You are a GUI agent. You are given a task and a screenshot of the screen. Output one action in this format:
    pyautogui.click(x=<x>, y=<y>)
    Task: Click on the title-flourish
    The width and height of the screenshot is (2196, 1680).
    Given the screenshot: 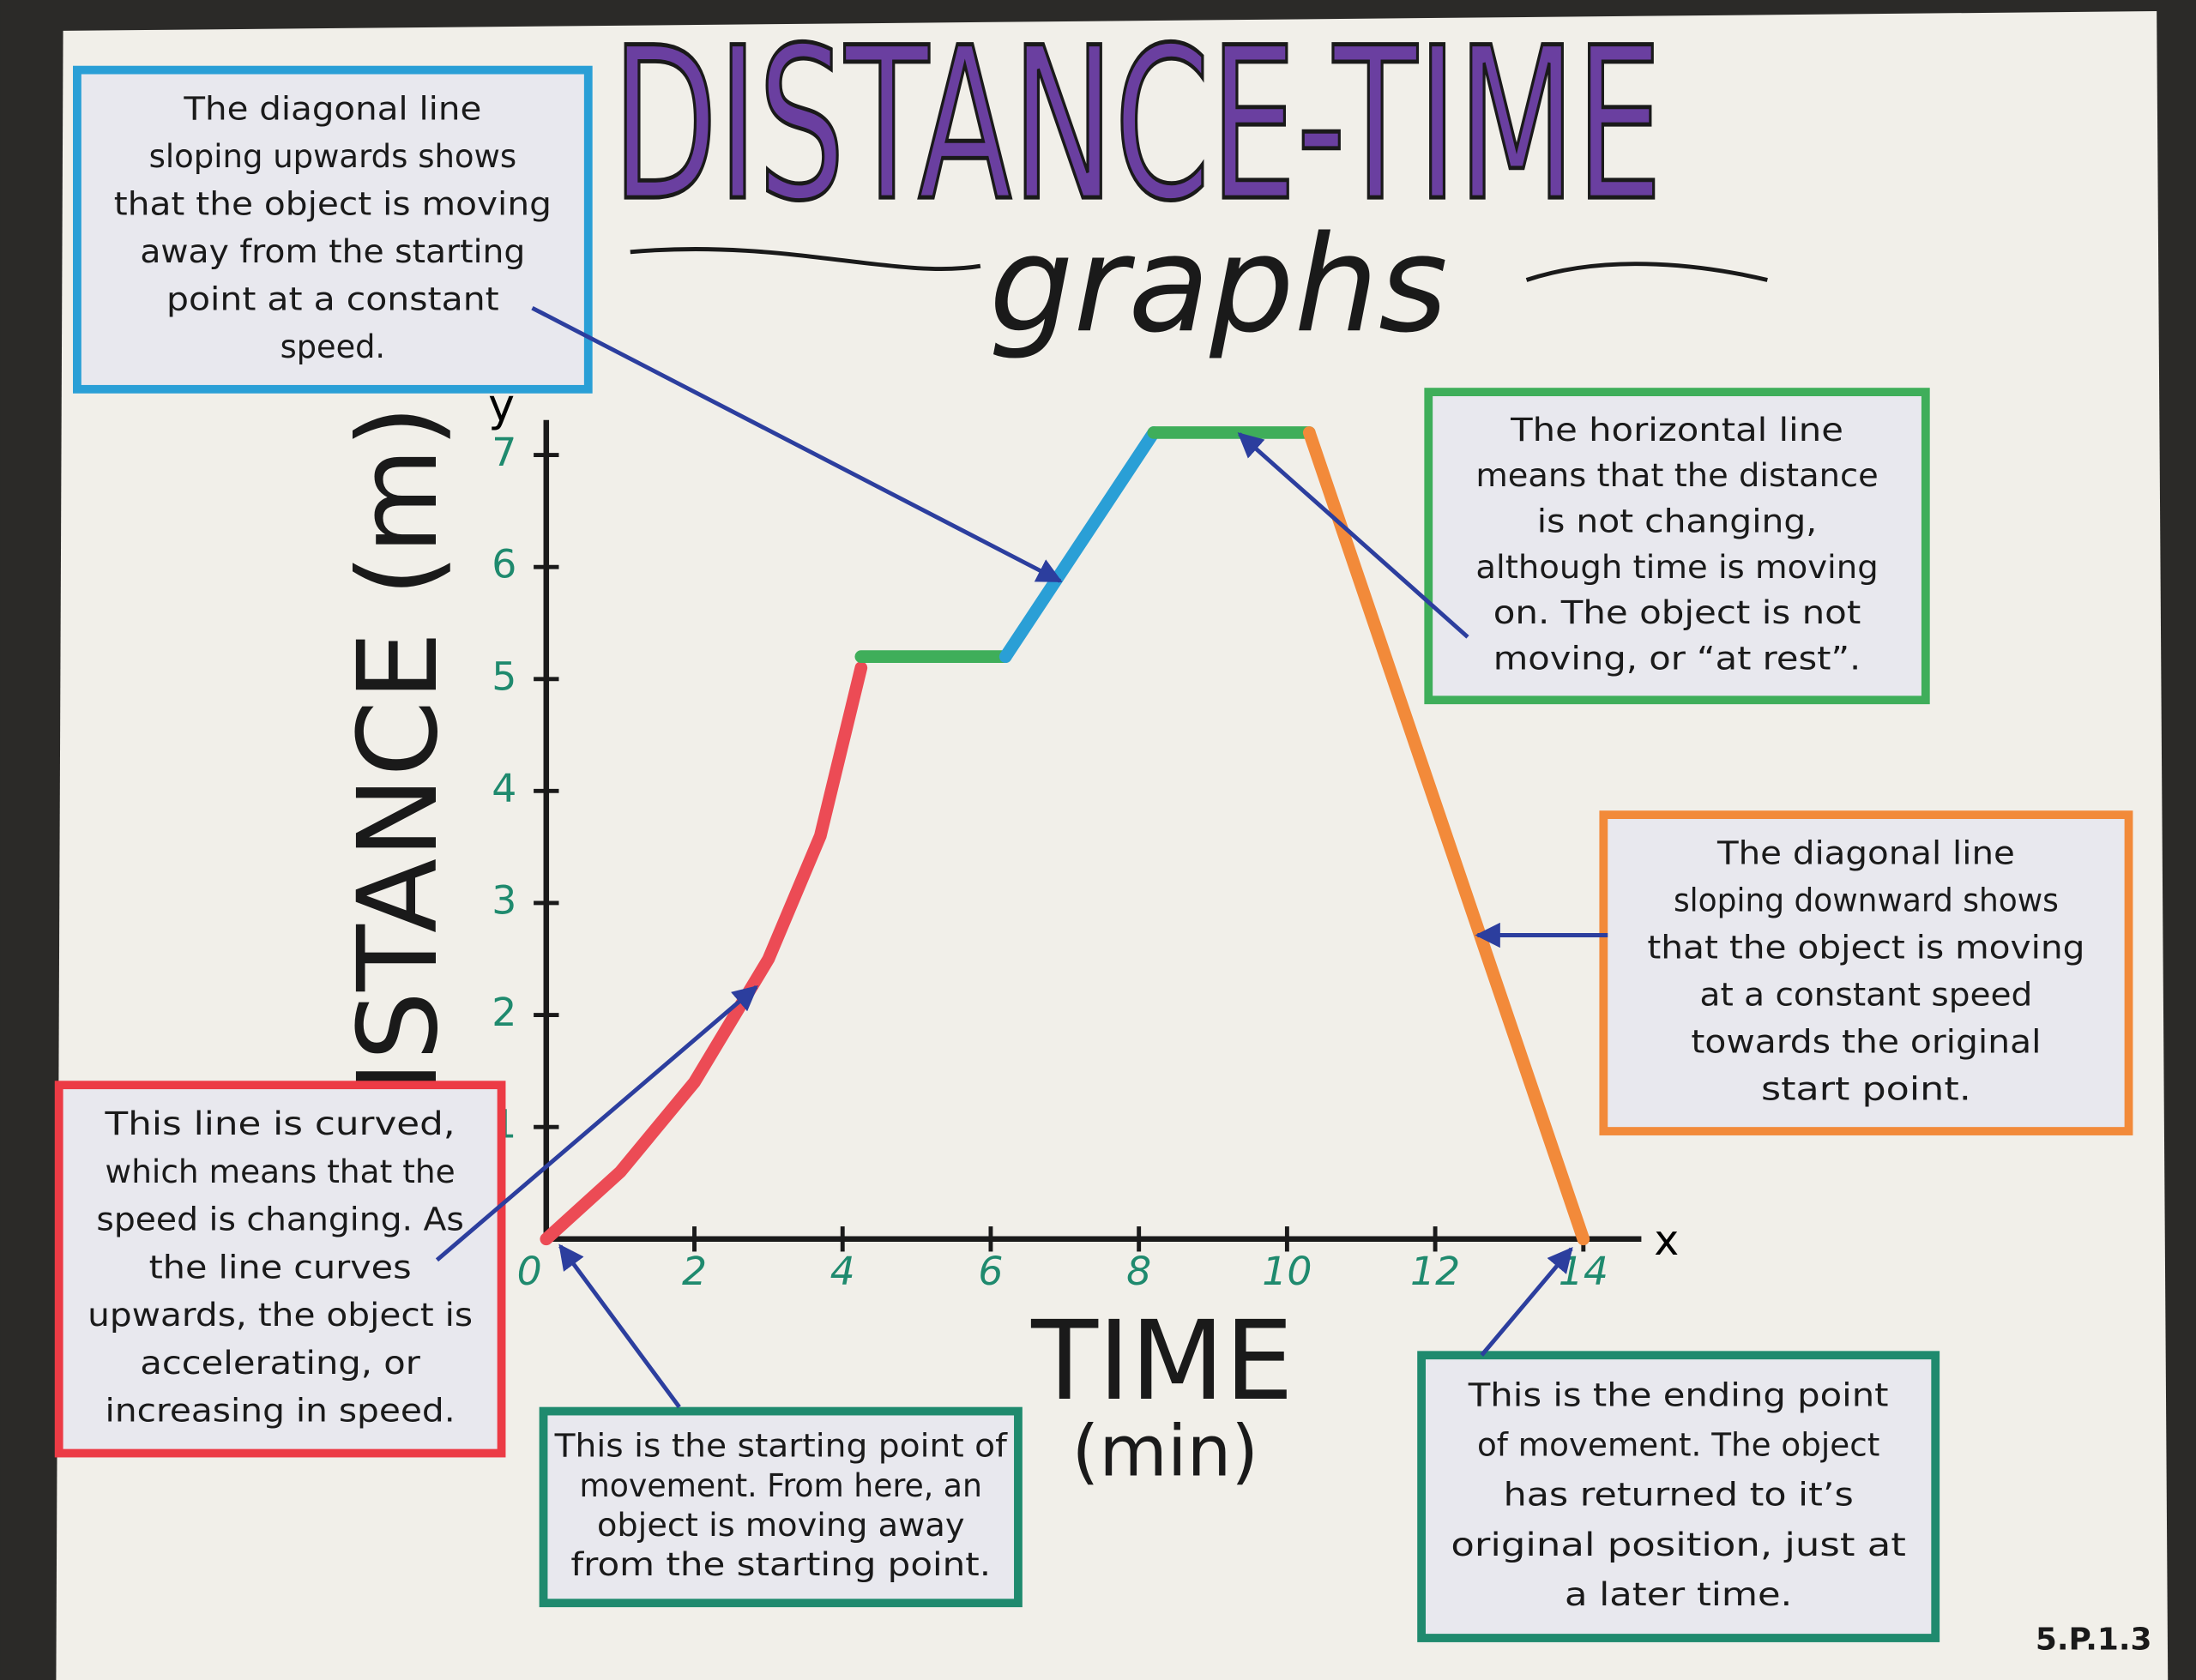 What is the action you would take?
    pyautogui.click(x=1199, y=264)
    